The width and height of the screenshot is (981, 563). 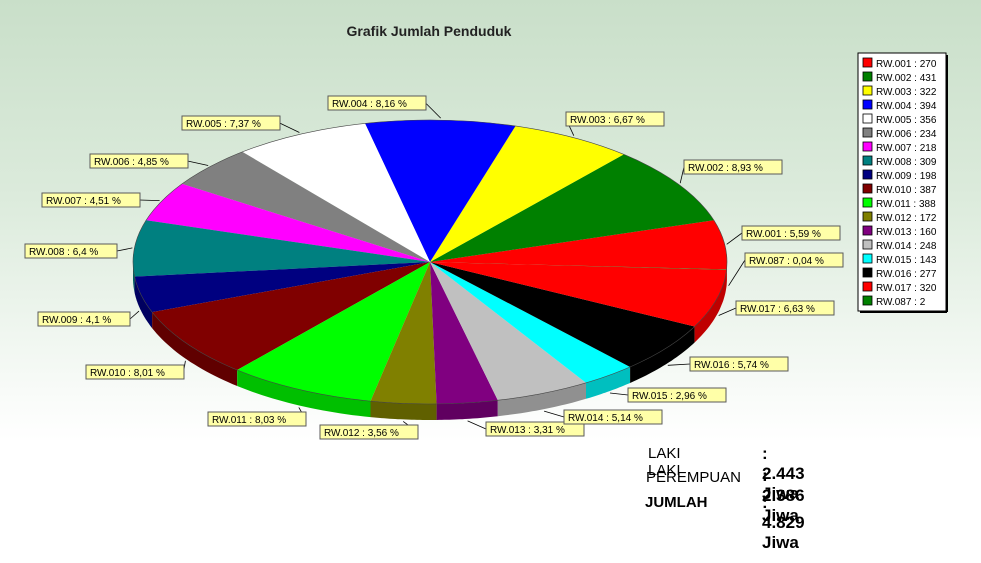 I want to click on slice-rw.002, so click(x=572, y=208).